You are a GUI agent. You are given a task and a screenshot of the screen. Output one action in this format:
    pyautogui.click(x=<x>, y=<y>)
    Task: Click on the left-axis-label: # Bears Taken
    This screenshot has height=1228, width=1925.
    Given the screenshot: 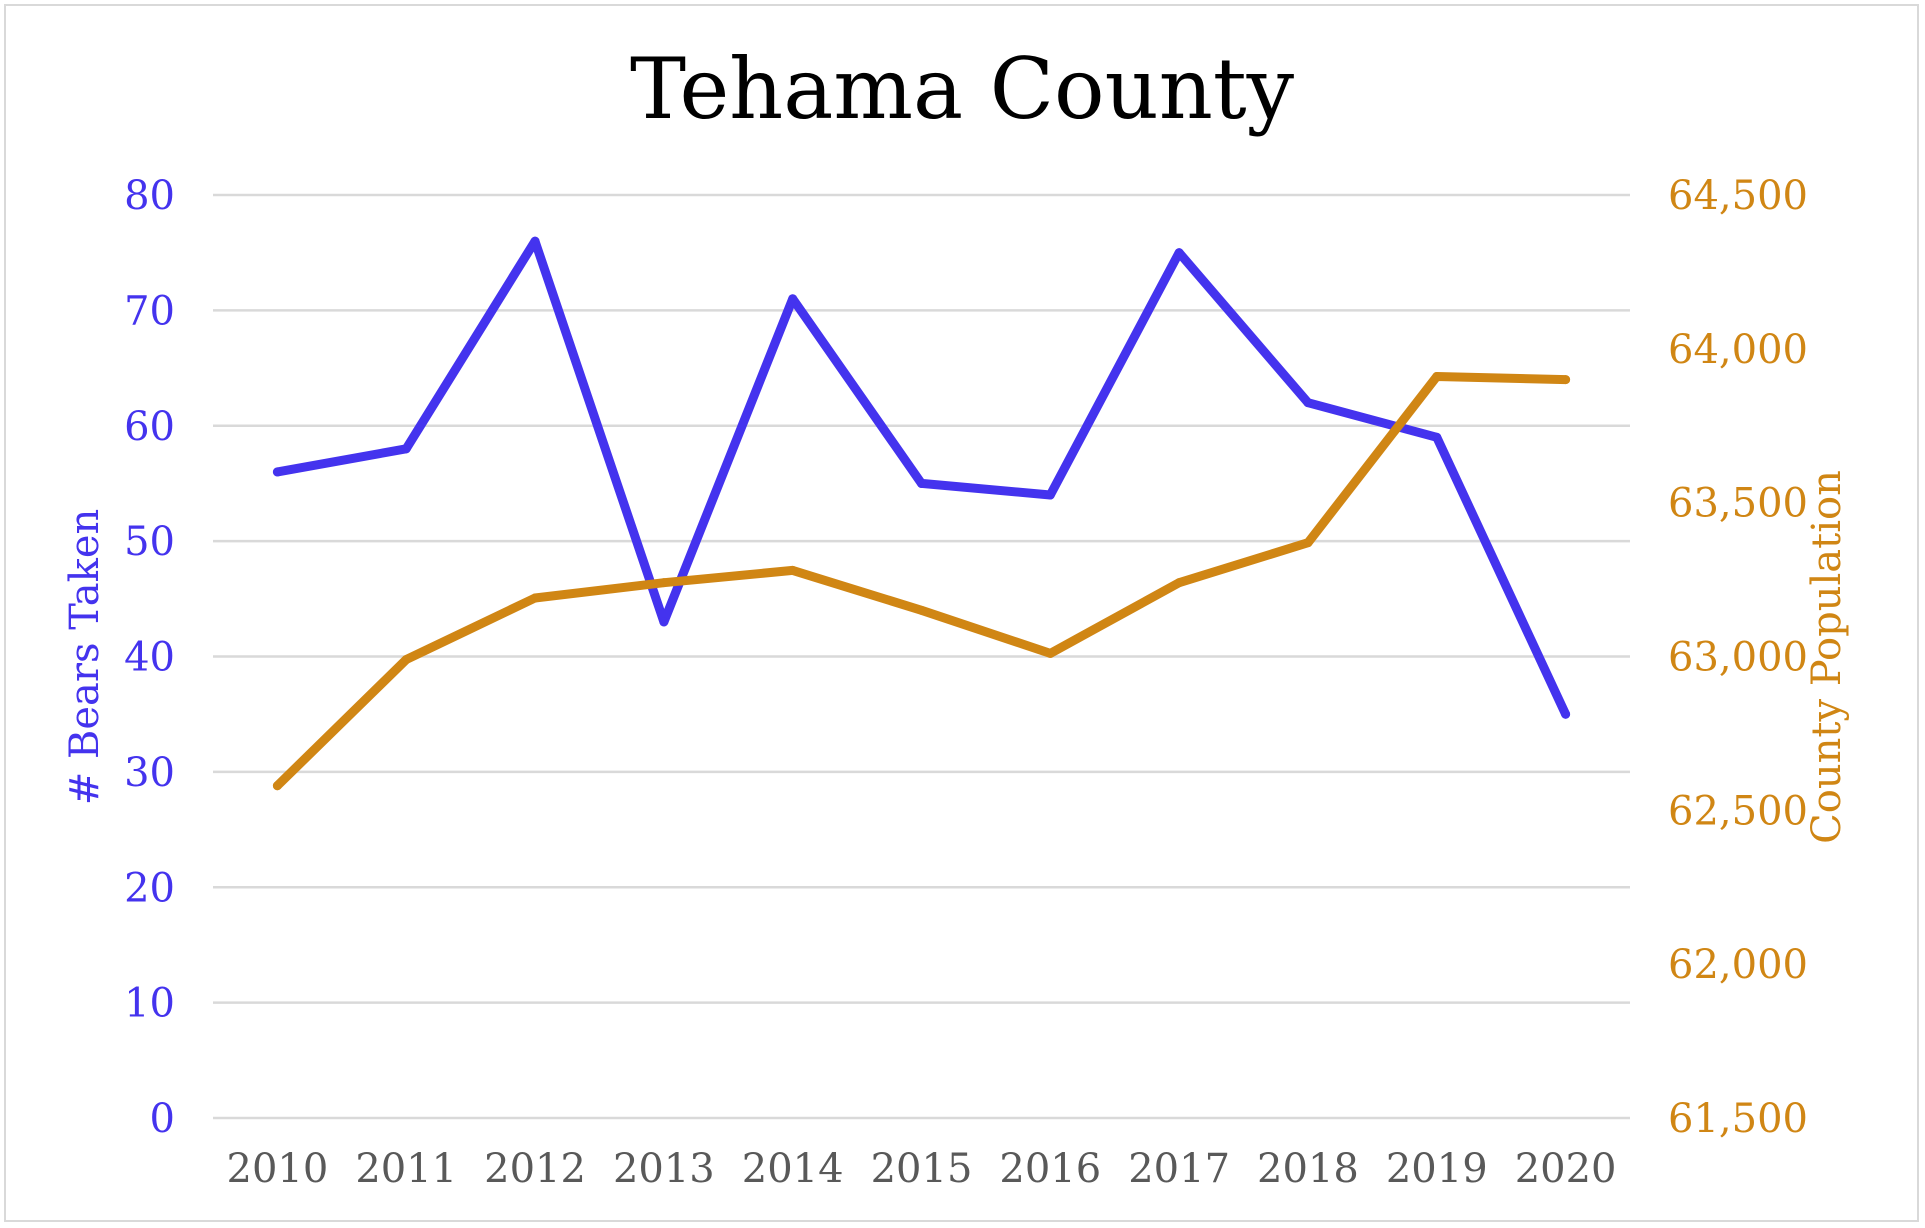 What is the action you would take?
    pyautogui.click(x=85, y=657)
    